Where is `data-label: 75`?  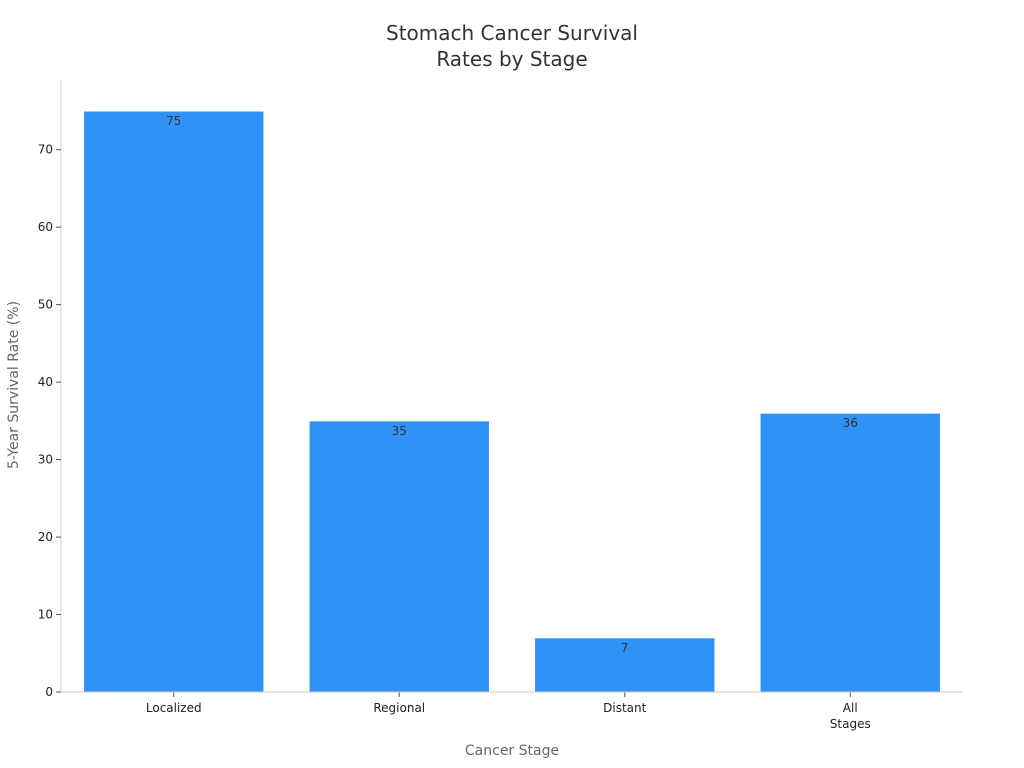
data-label: 75 is located at coordinates (173, 121).